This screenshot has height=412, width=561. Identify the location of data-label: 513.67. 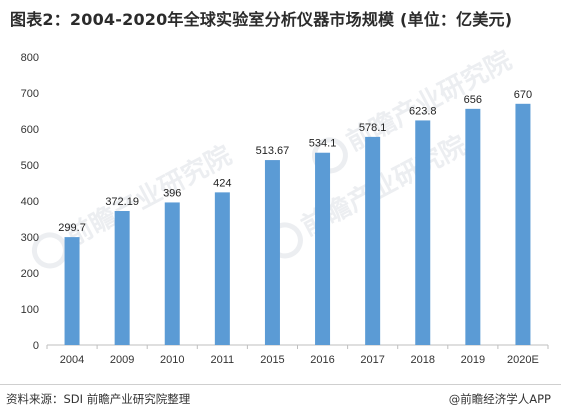
(273, 151).